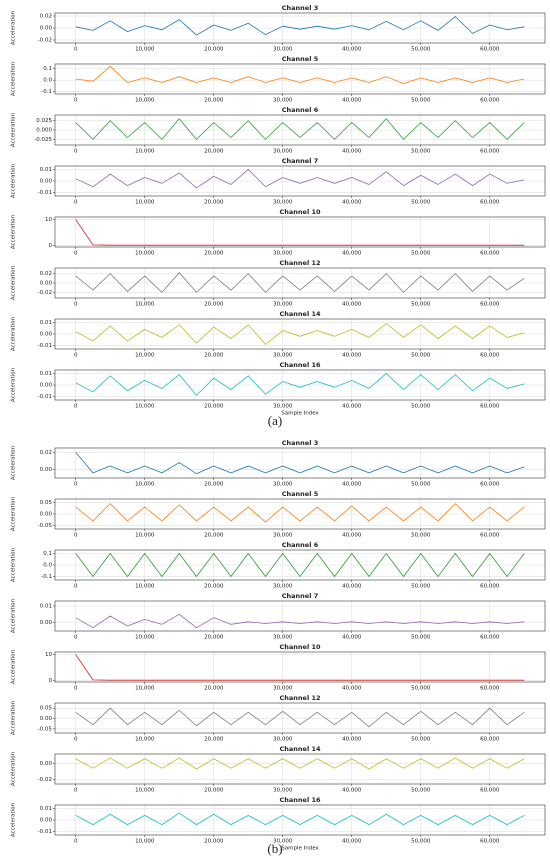 This screenshot has width=550, height=860. What do you see at coordinates (300, 8) in the screenshot?
I see `chart-title: Channel 3` at bounding box center [300, 8].